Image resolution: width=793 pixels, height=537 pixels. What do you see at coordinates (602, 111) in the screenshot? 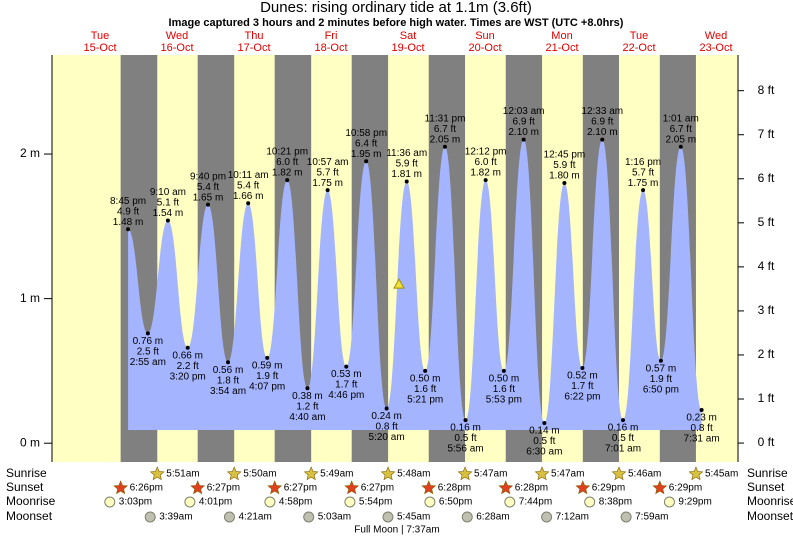
I see `tide-label: 12:33 am` at bounding box center [602, 111].